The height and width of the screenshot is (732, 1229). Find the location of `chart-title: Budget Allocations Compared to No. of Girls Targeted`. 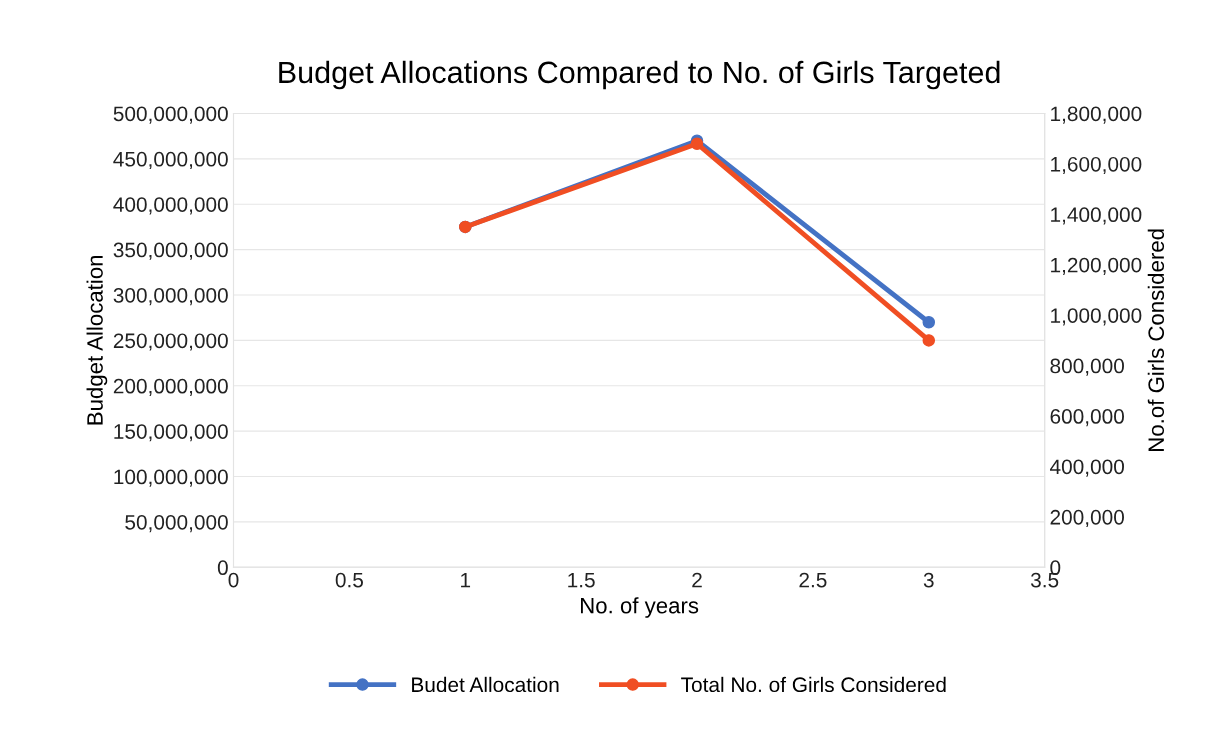

chart-title: Budget Allocations Compared to No. of Girls Targeted is located at coordinates (639, 75).